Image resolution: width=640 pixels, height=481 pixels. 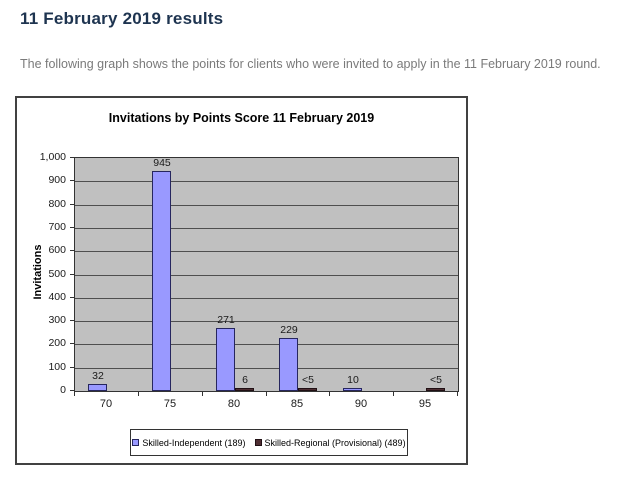 What do you see at coordinates (297, 404) in the screenshot?
I see `x-axis-category-label: 85` at bounding box center [297, 404].